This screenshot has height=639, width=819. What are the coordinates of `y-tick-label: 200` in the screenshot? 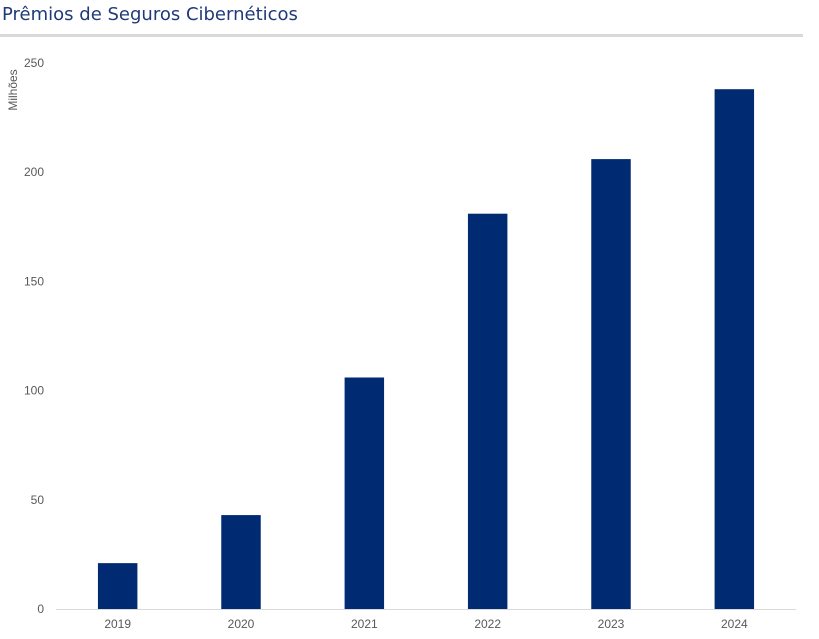 It's located at (34, 172).